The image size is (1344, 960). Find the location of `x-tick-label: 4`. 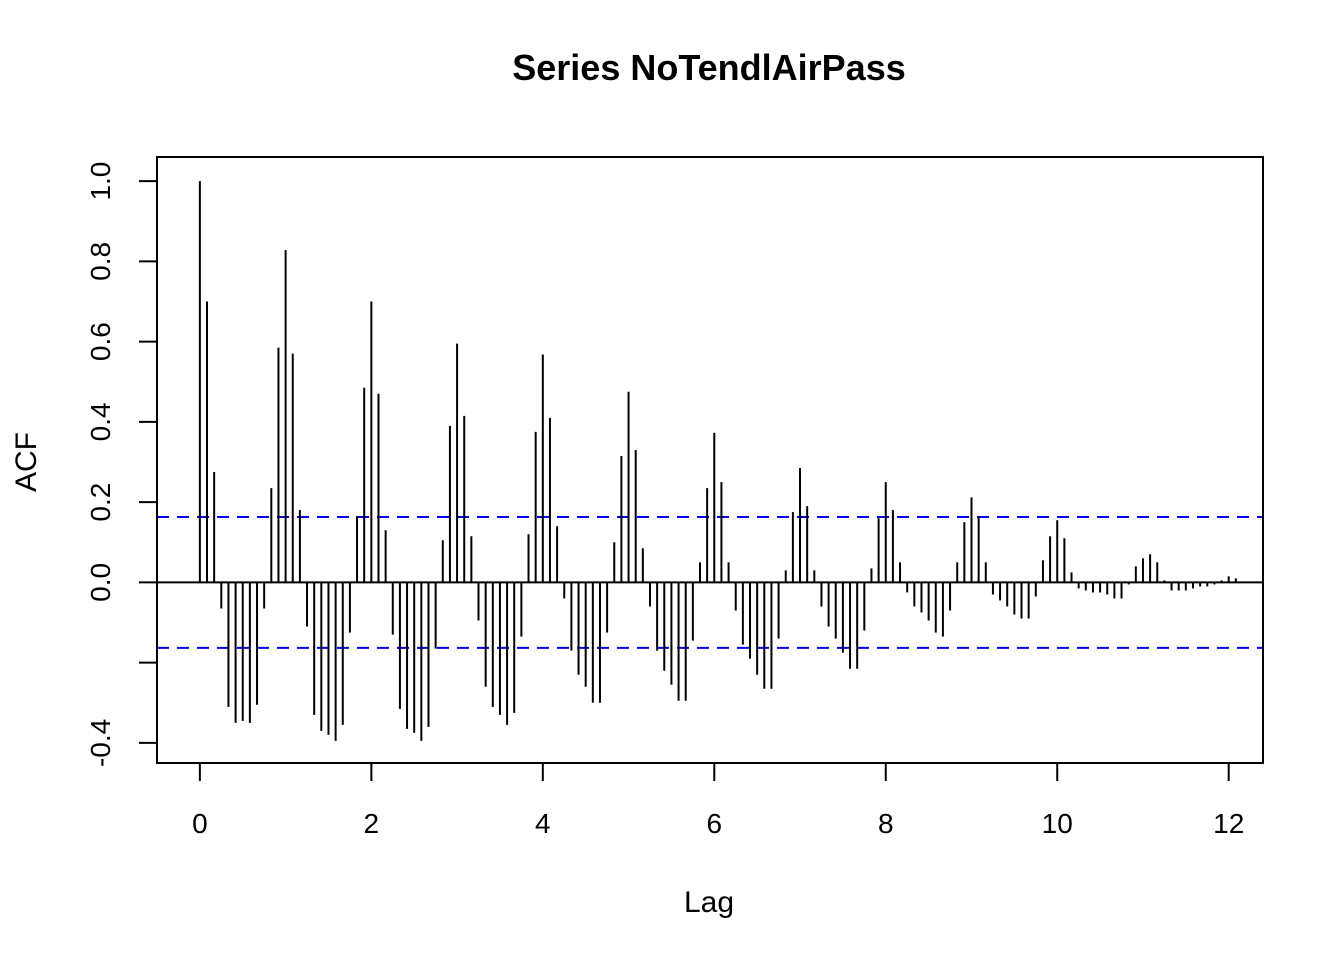

x-tick-label: 4 is located at coordinates (543, 823).